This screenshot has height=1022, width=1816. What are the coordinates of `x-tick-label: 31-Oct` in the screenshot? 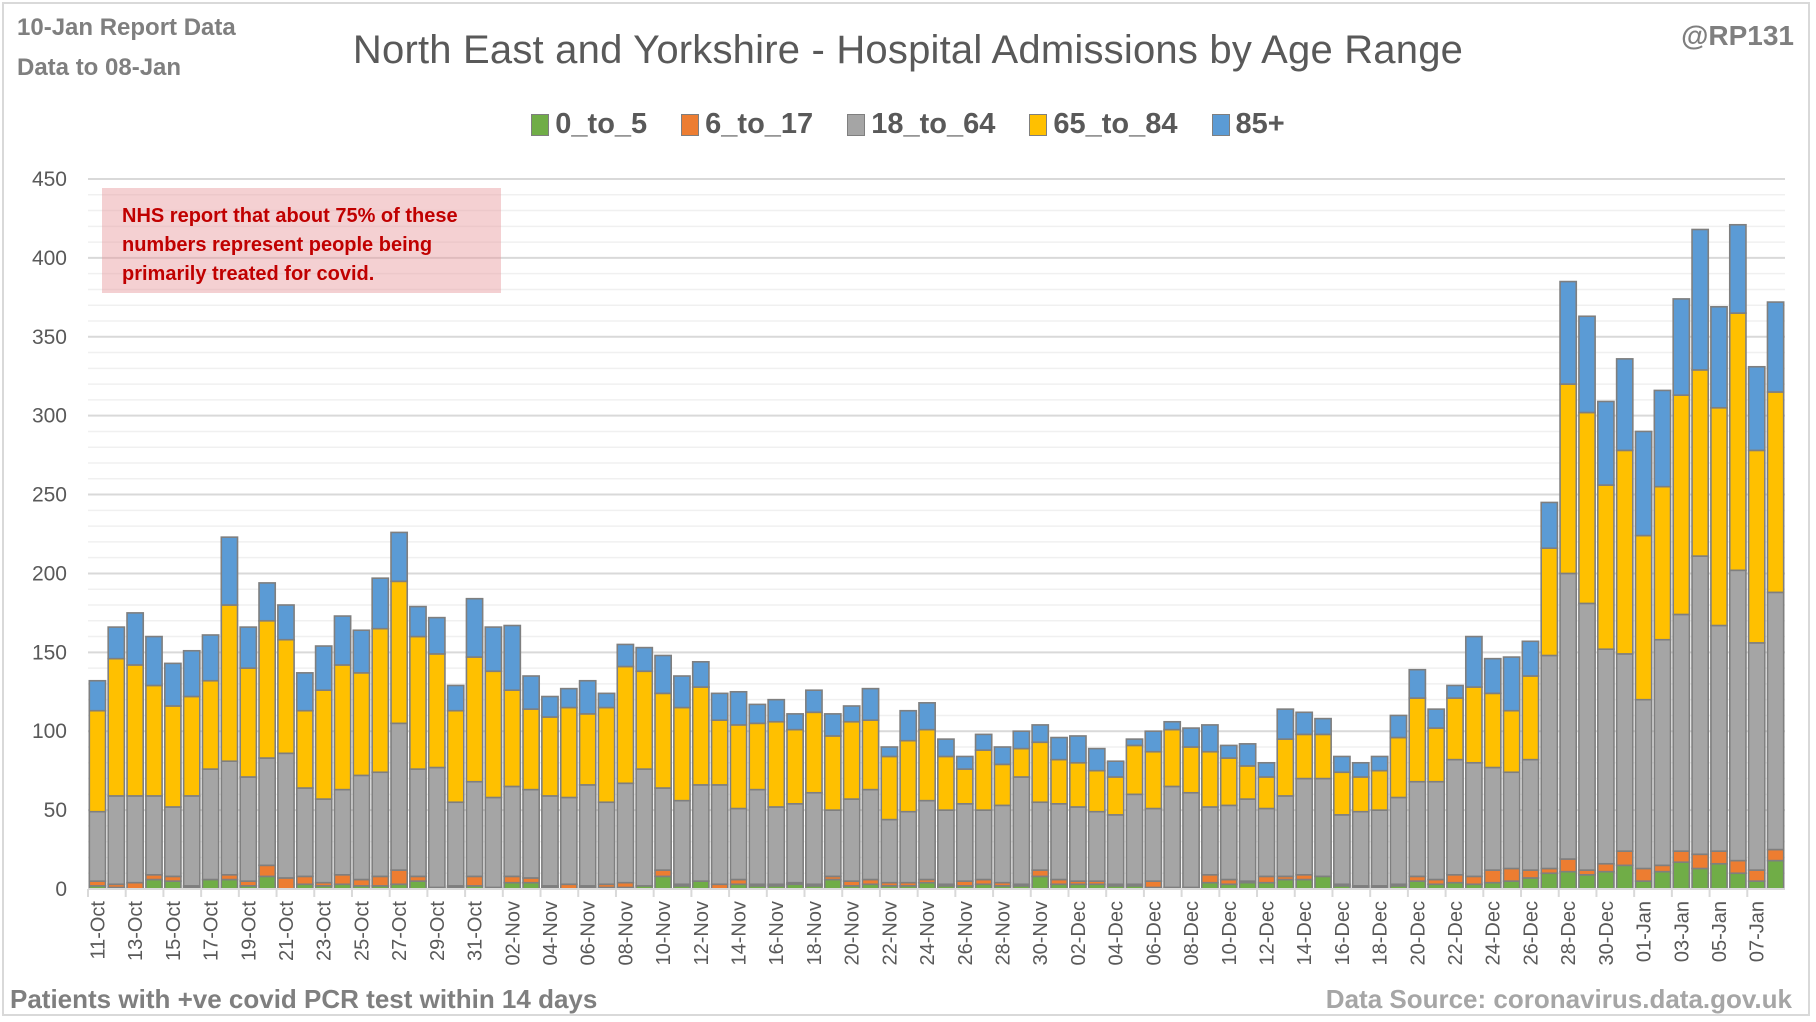 It's located at (476, 931).